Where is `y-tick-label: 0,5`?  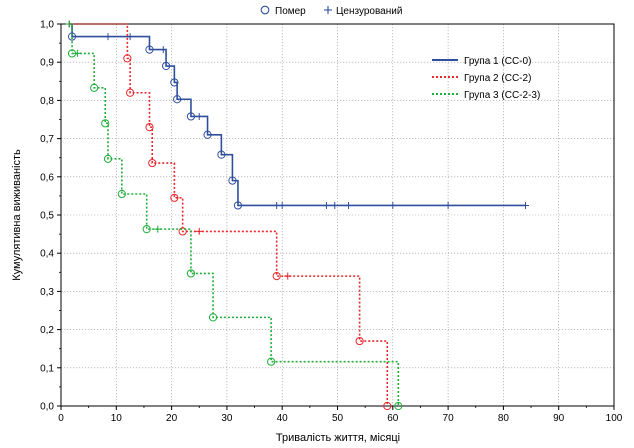
y-tick-label: 0,5 is located at coordinates (47, 216).